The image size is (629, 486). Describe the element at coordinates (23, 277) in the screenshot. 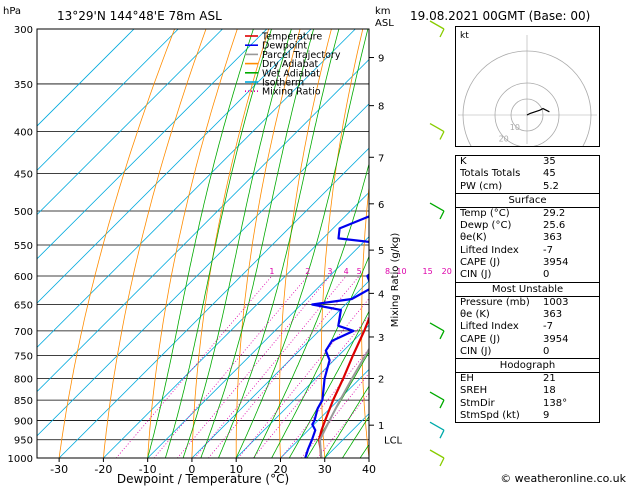

I see `pressure-tick-label: 600` at that location.